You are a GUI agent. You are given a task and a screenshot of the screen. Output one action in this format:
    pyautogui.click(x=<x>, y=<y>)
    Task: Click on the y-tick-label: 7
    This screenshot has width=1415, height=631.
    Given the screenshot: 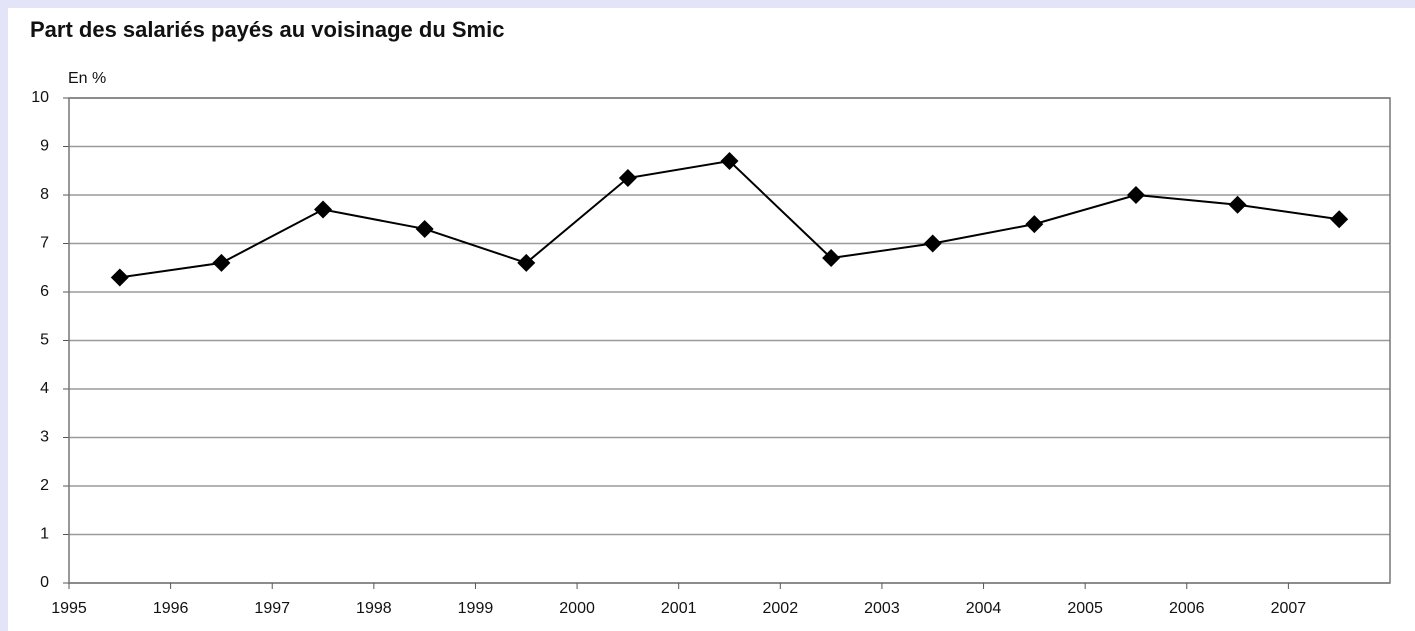 What is the action you would take?
    pyautogui.click(x=44, y=243)
    